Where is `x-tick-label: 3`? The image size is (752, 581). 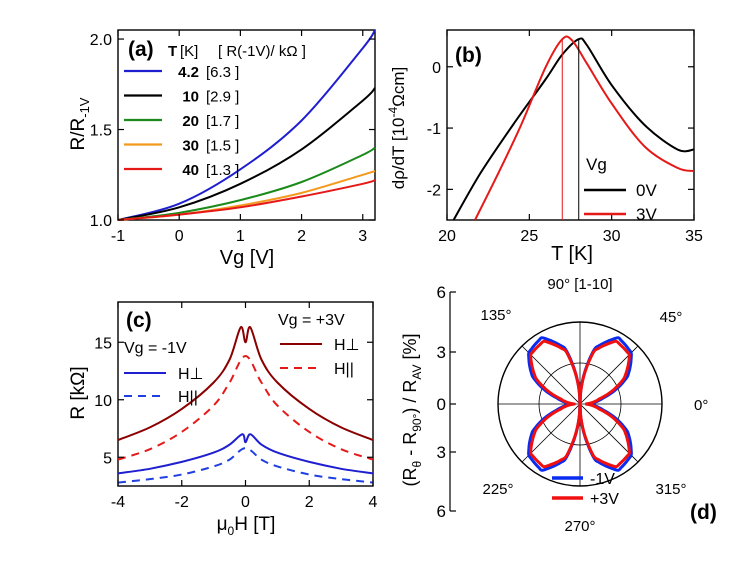
x-tick-label: 3 is located at coordinates (362, 236).